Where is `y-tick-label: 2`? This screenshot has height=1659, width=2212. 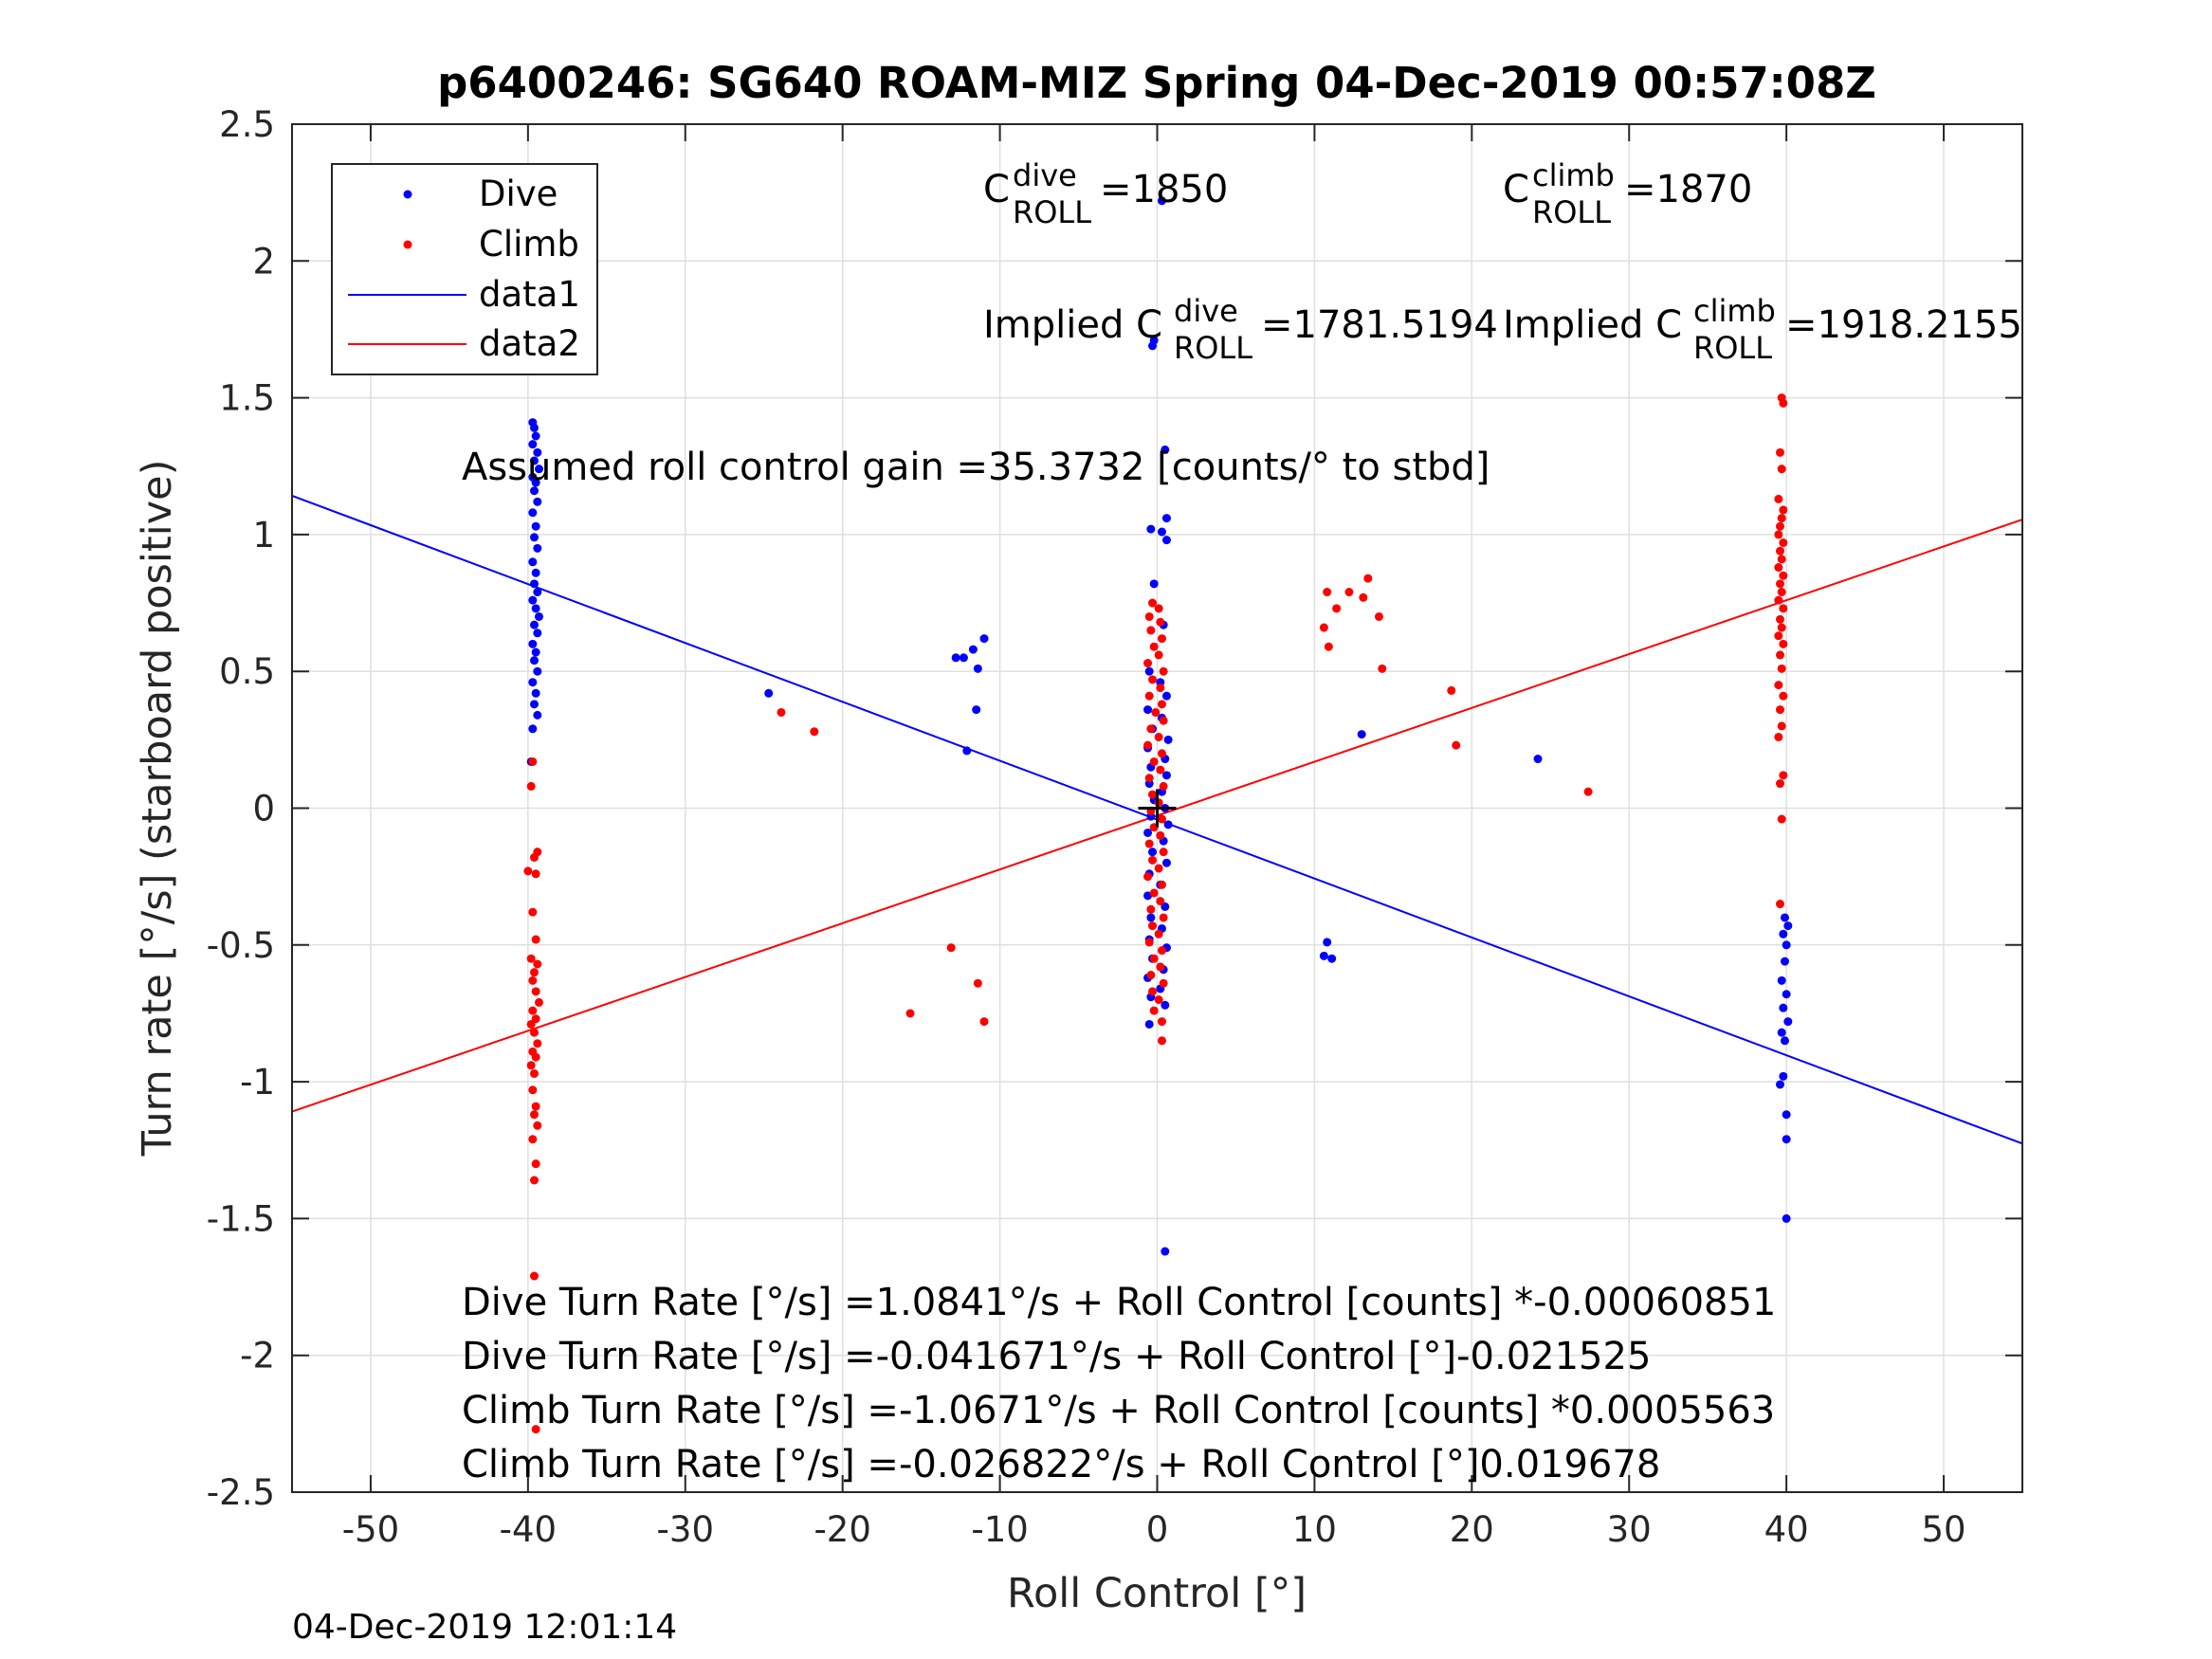 y-tick-label: 2 is located at coordinates (263, 261).